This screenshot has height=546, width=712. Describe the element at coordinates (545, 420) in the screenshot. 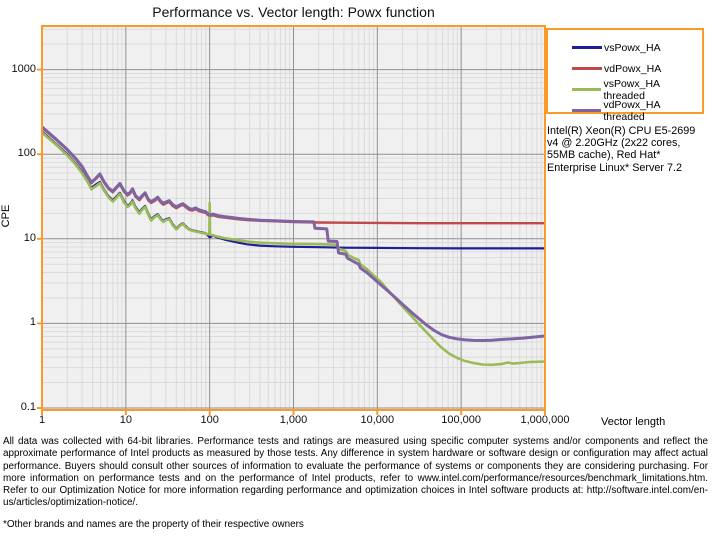

I see `x-tick-label: 1,000,000` at that location.